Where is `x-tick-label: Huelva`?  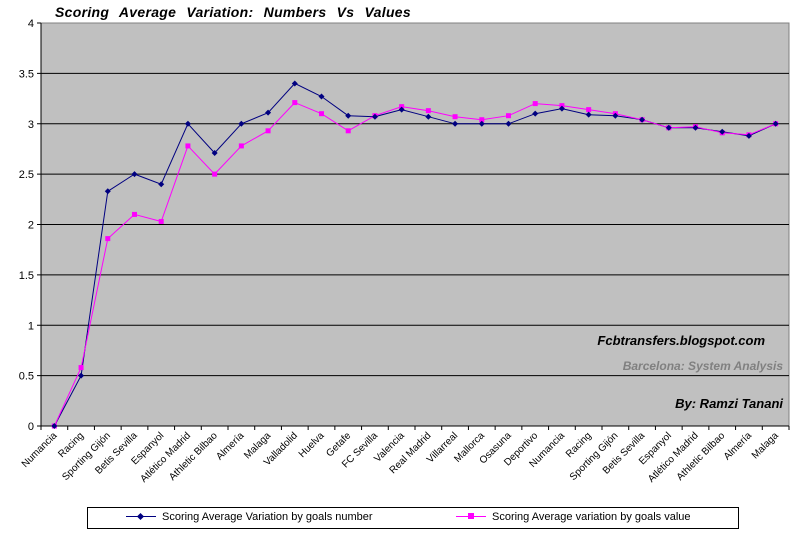
x-tick-label: Huelva is located at coordinates (312, 445).